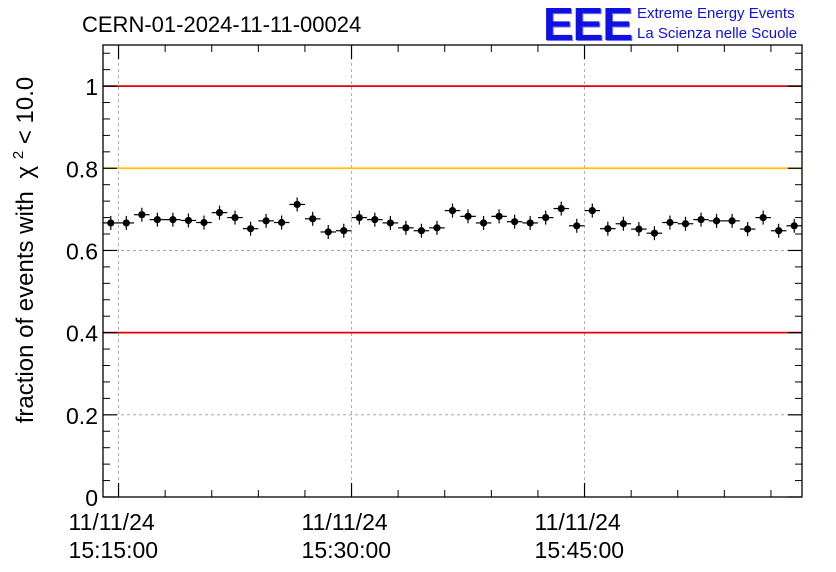 Image resolution: width=836 pixels, height=572 pixels. What do you see at coordinates (716, 13) in the screenshot?
I see `eee-logo-line1: Extreme Energy Events` at bounding box center [716, 13].